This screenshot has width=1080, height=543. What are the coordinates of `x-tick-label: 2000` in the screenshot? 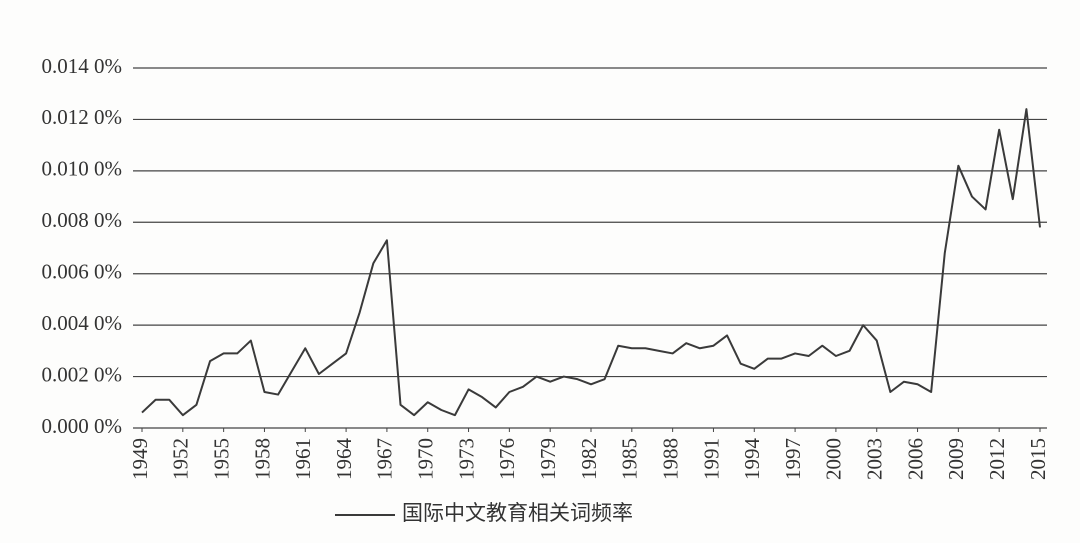 It's located at (834, 459).